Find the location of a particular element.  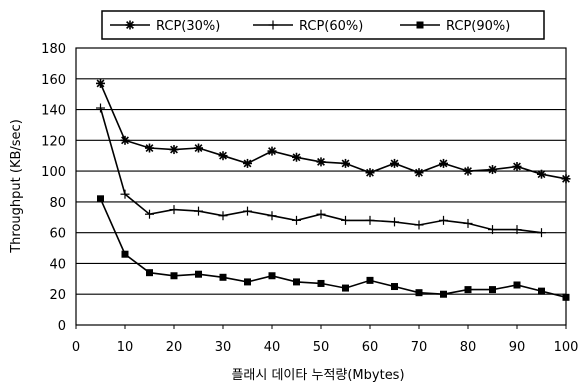

legend-item: RCP(90%) is located at coordinates (455, 26).